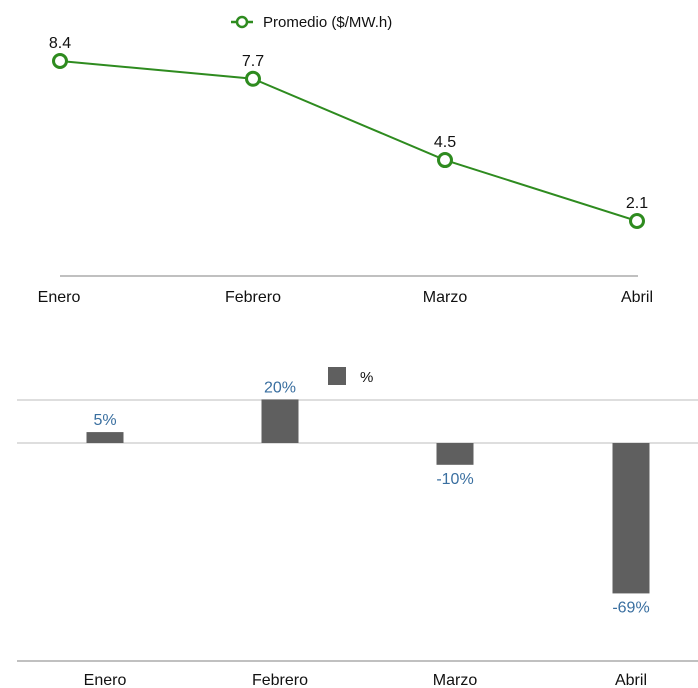 This screenshot has height=688, width=698. I want to click on line-legend: Promedio ($/MW.h), so click(311, 22).